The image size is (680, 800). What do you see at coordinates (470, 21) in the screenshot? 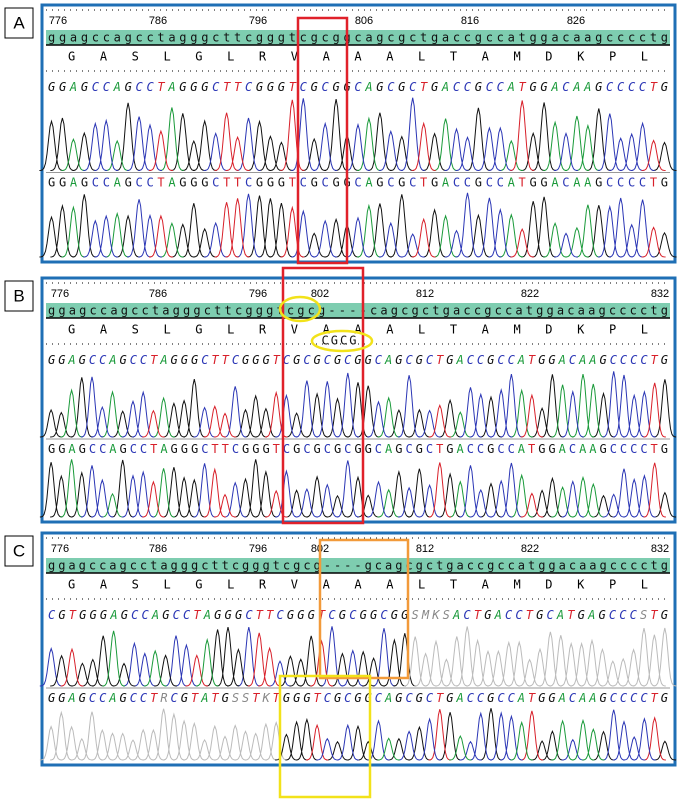
I see `position-number: 816` at bounding box center [470, 21].